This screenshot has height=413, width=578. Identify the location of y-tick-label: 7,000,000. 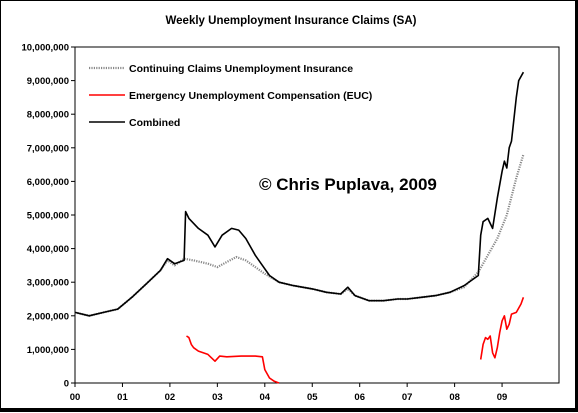
(48, 148).